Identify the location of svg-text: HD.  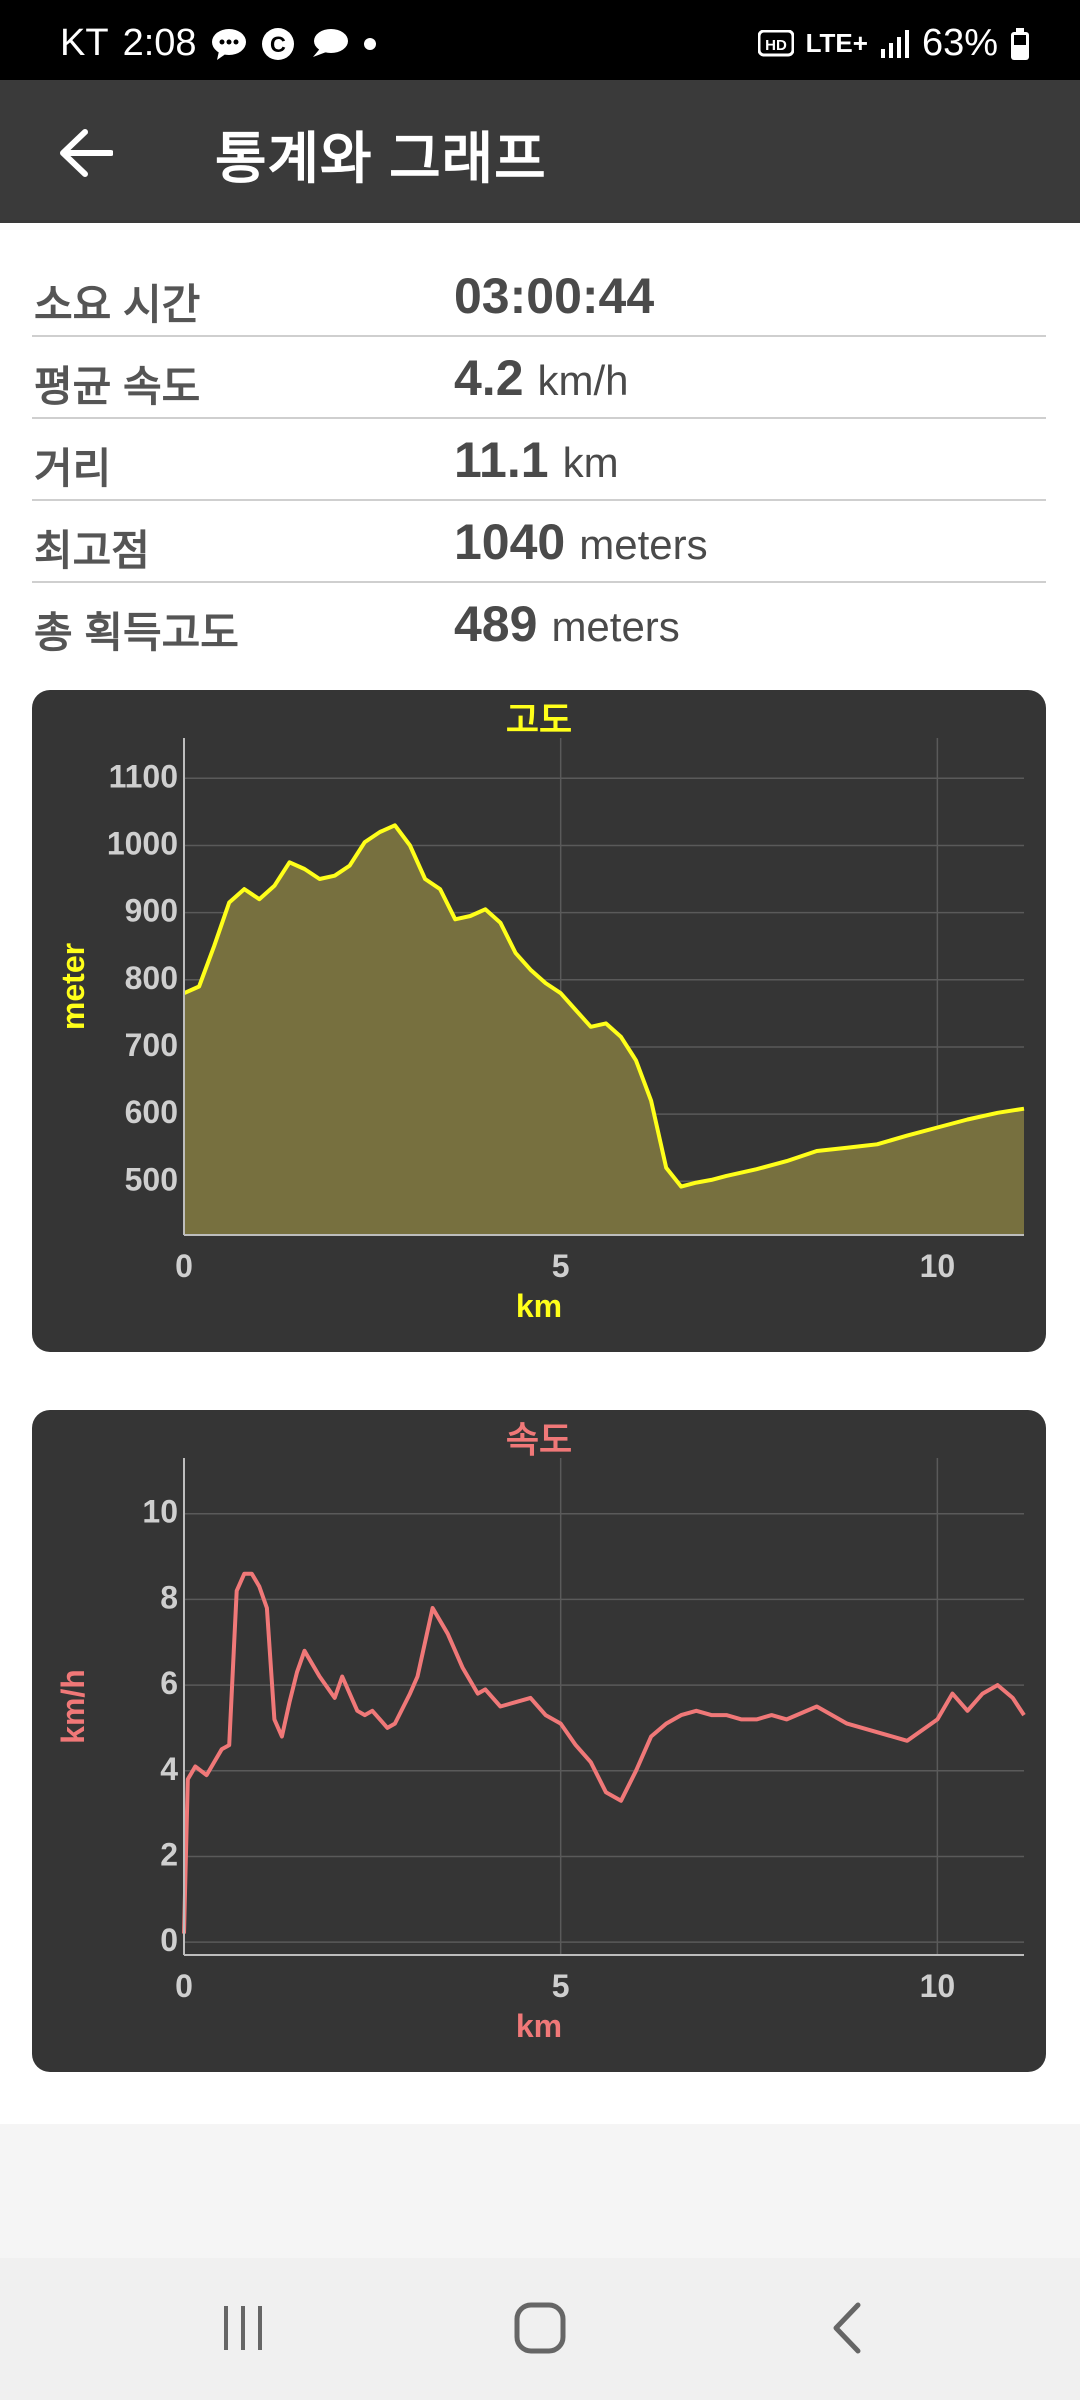
(776, 45).